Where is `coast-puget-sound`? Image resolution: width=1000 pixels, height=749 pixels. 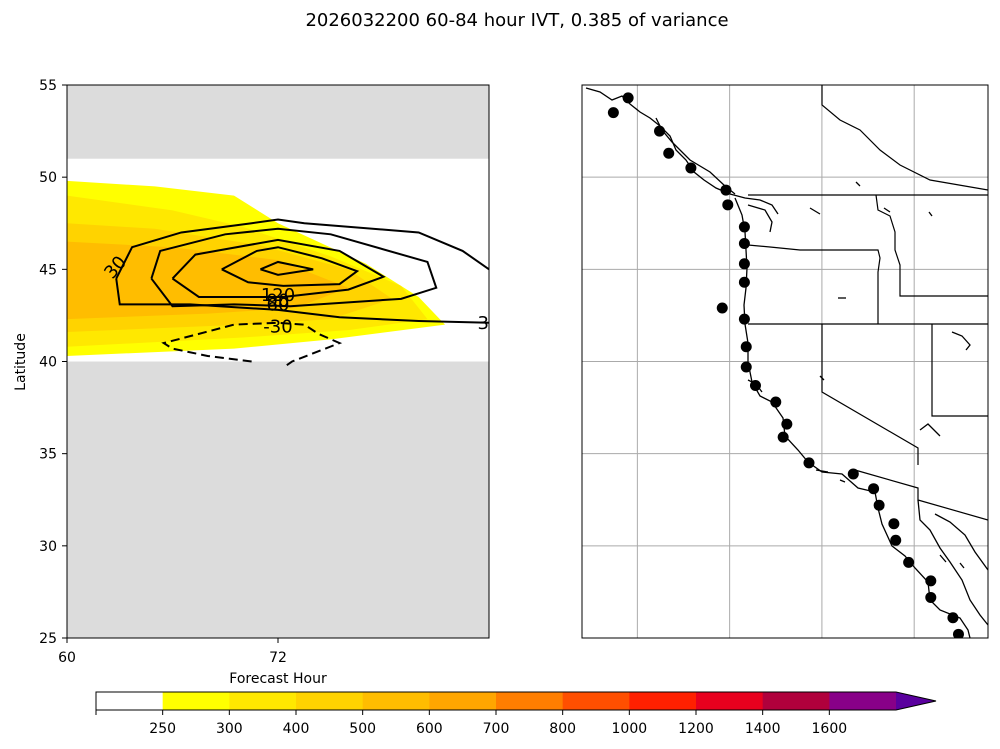
coast-puget-sound is located at coordinates (760, 218).